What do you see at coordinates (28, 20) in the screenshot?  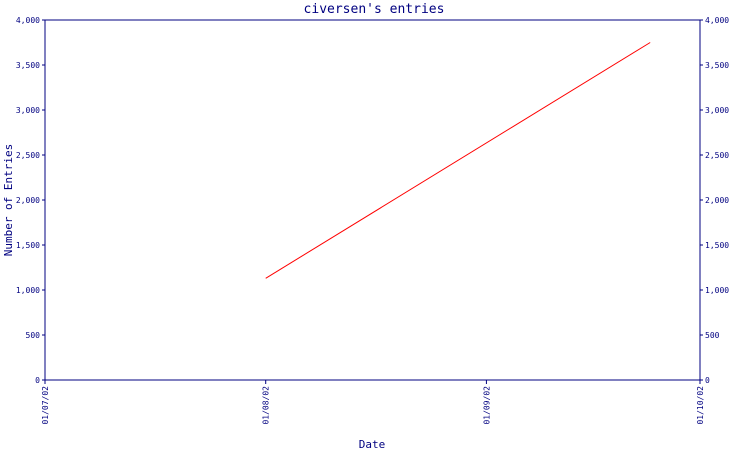 I see `y-tick-label-left: 4,000` at bounding box center [28, 20].